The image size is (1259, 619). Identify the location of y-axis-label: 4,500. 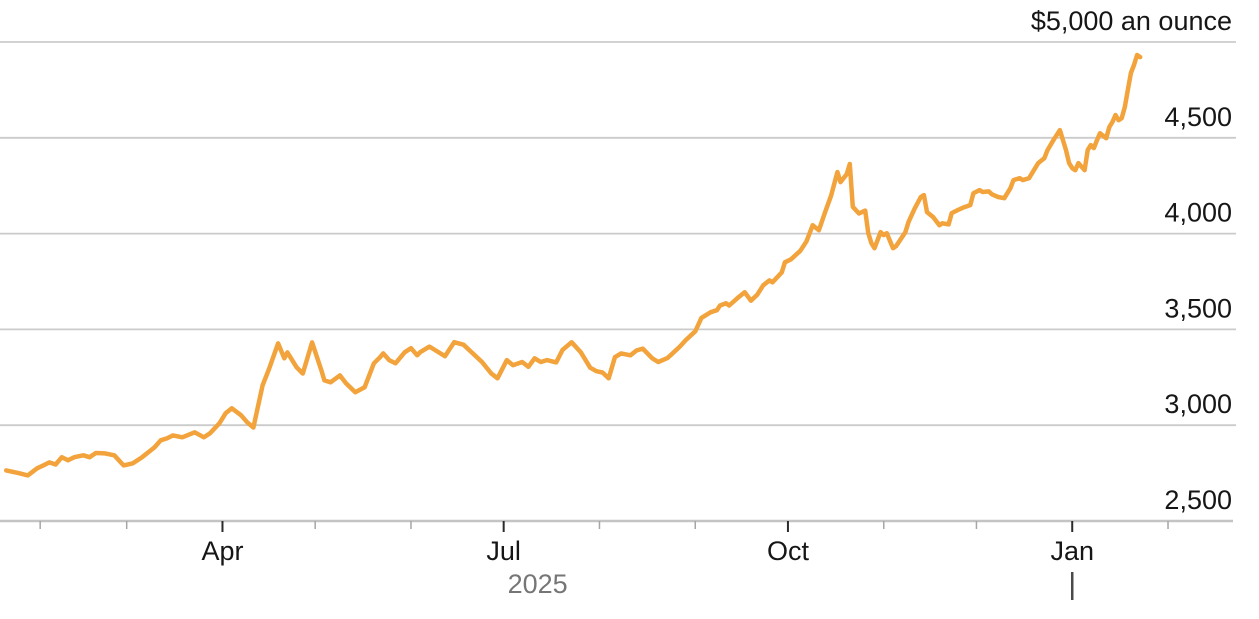
(1198, 117).